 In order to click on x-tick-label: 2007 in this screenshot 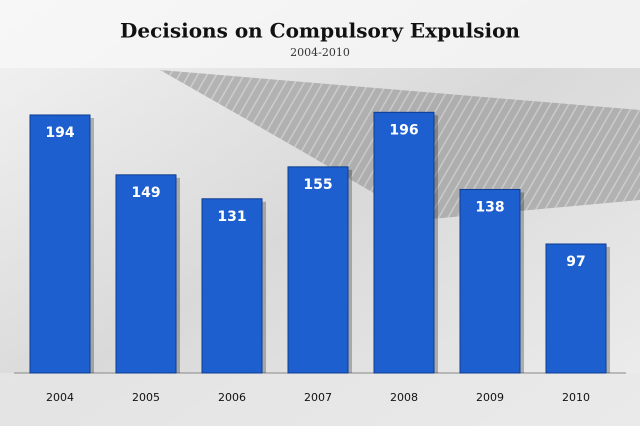, I will do `click(318, 397)`.